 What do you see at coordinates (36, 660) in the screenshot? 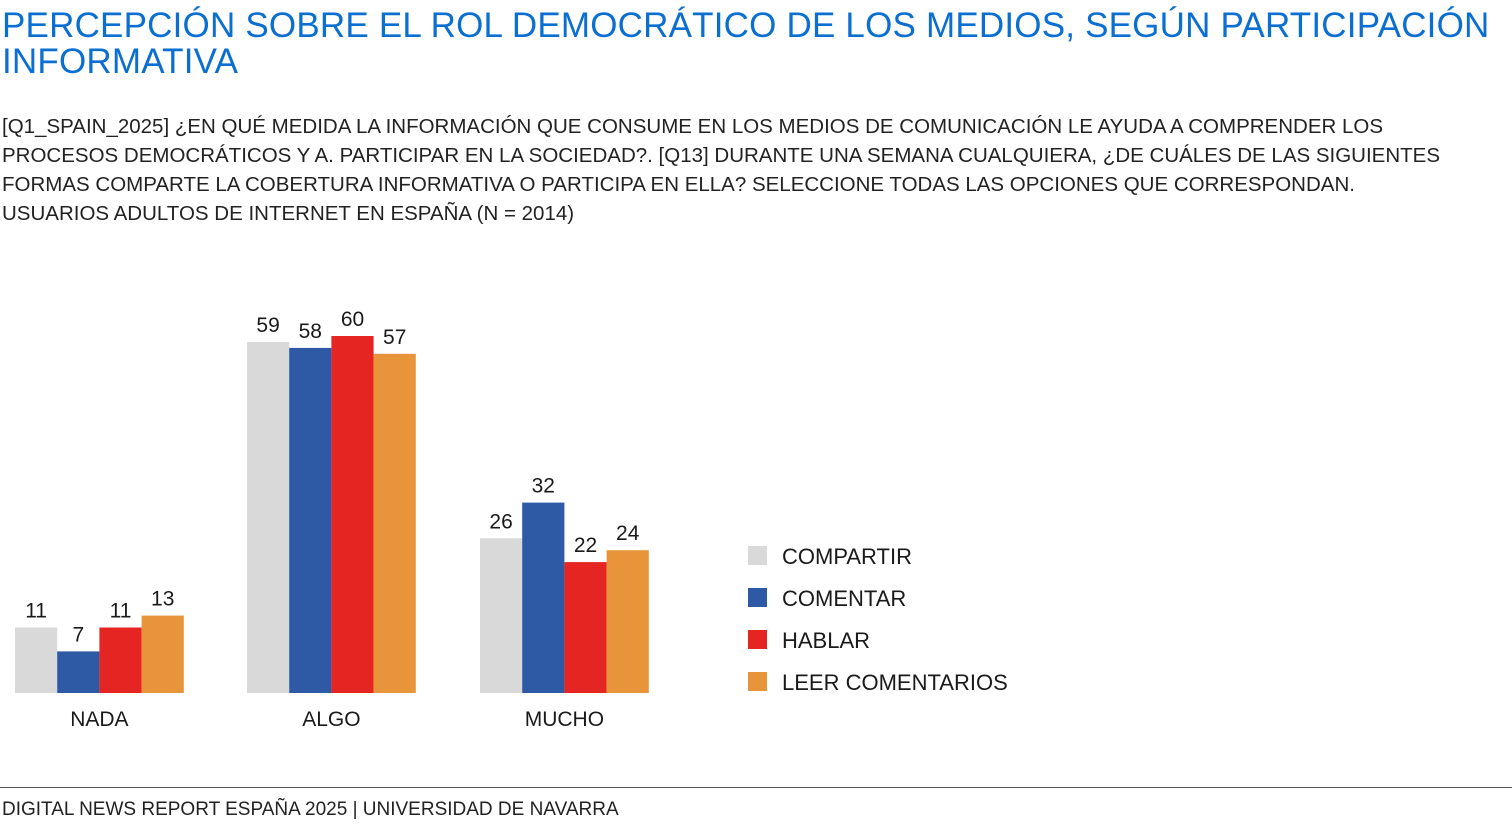
I see `bar-nada-compartir` at bounding box center [36, 660].